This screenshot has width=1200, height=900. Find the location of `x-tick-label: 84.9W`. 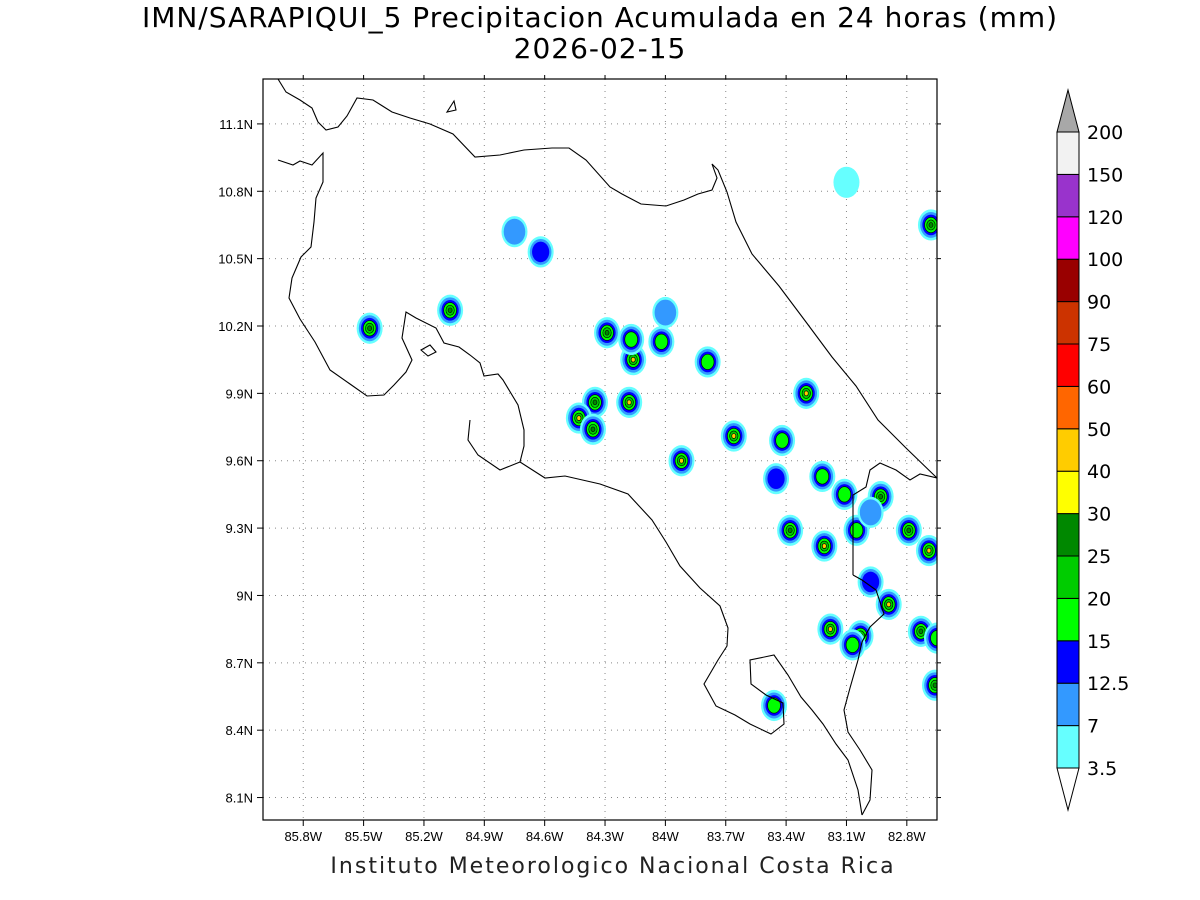

x-tick-label: 84.9W is located at coordinates (485, 836).